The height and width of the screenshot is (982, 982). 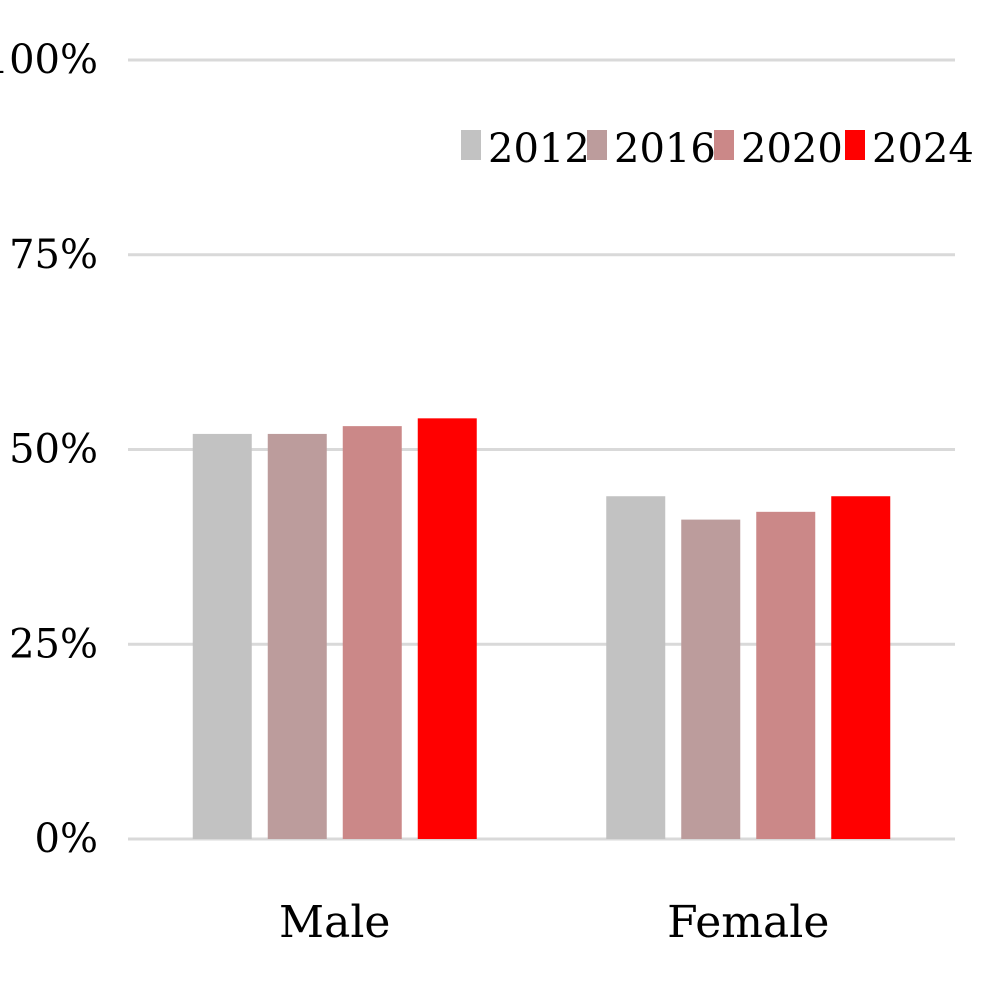 What do you see at coordinates (665, 149) in the screenshot?
I see `legend-label: 2016` at bounding box center [665, 149].